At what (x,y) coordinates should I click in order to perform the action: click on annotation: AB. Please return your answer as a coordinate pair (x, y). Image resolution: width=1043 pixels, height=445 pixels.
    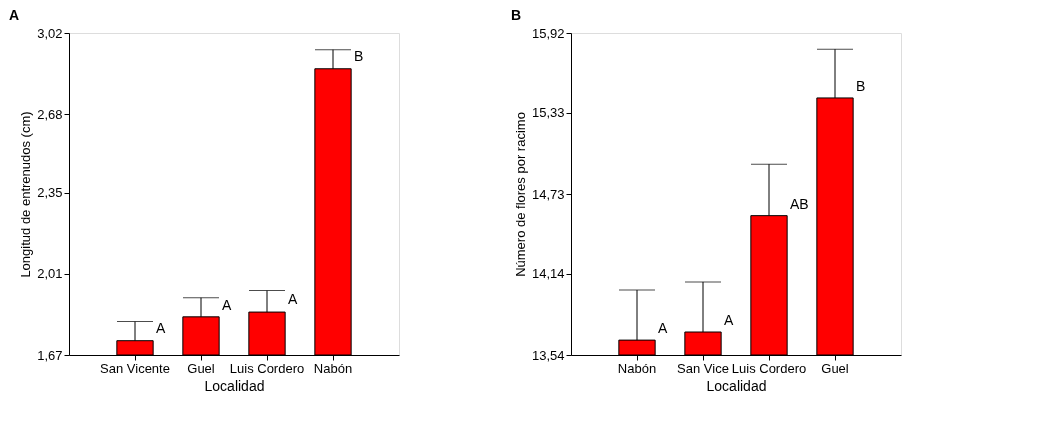
    Looking at the image, I should click on (799, 203).